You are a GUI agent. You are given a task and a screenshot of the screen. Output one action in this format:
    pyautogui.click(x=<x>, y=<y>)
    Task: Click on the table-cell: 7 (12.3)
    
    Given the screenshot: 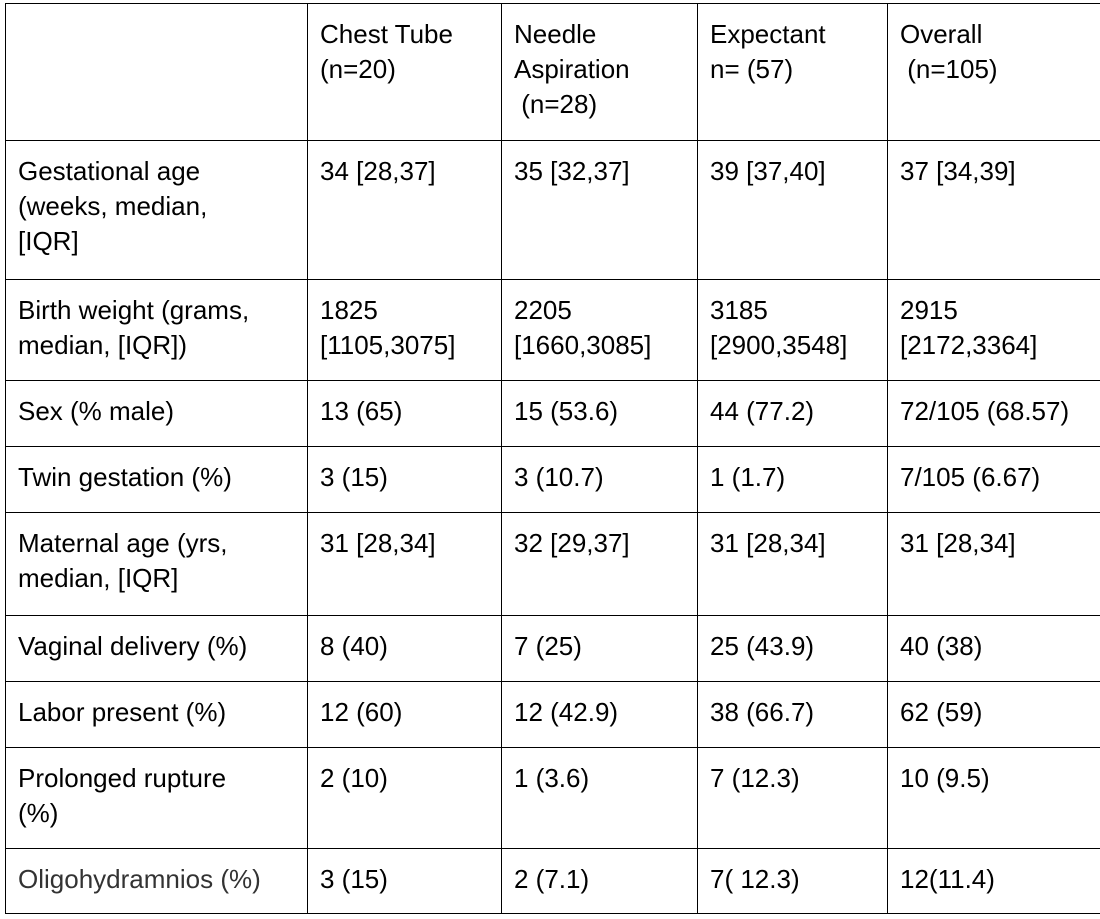 What is the action you would take?
    pyautogui.click(x=792, y=798)
    